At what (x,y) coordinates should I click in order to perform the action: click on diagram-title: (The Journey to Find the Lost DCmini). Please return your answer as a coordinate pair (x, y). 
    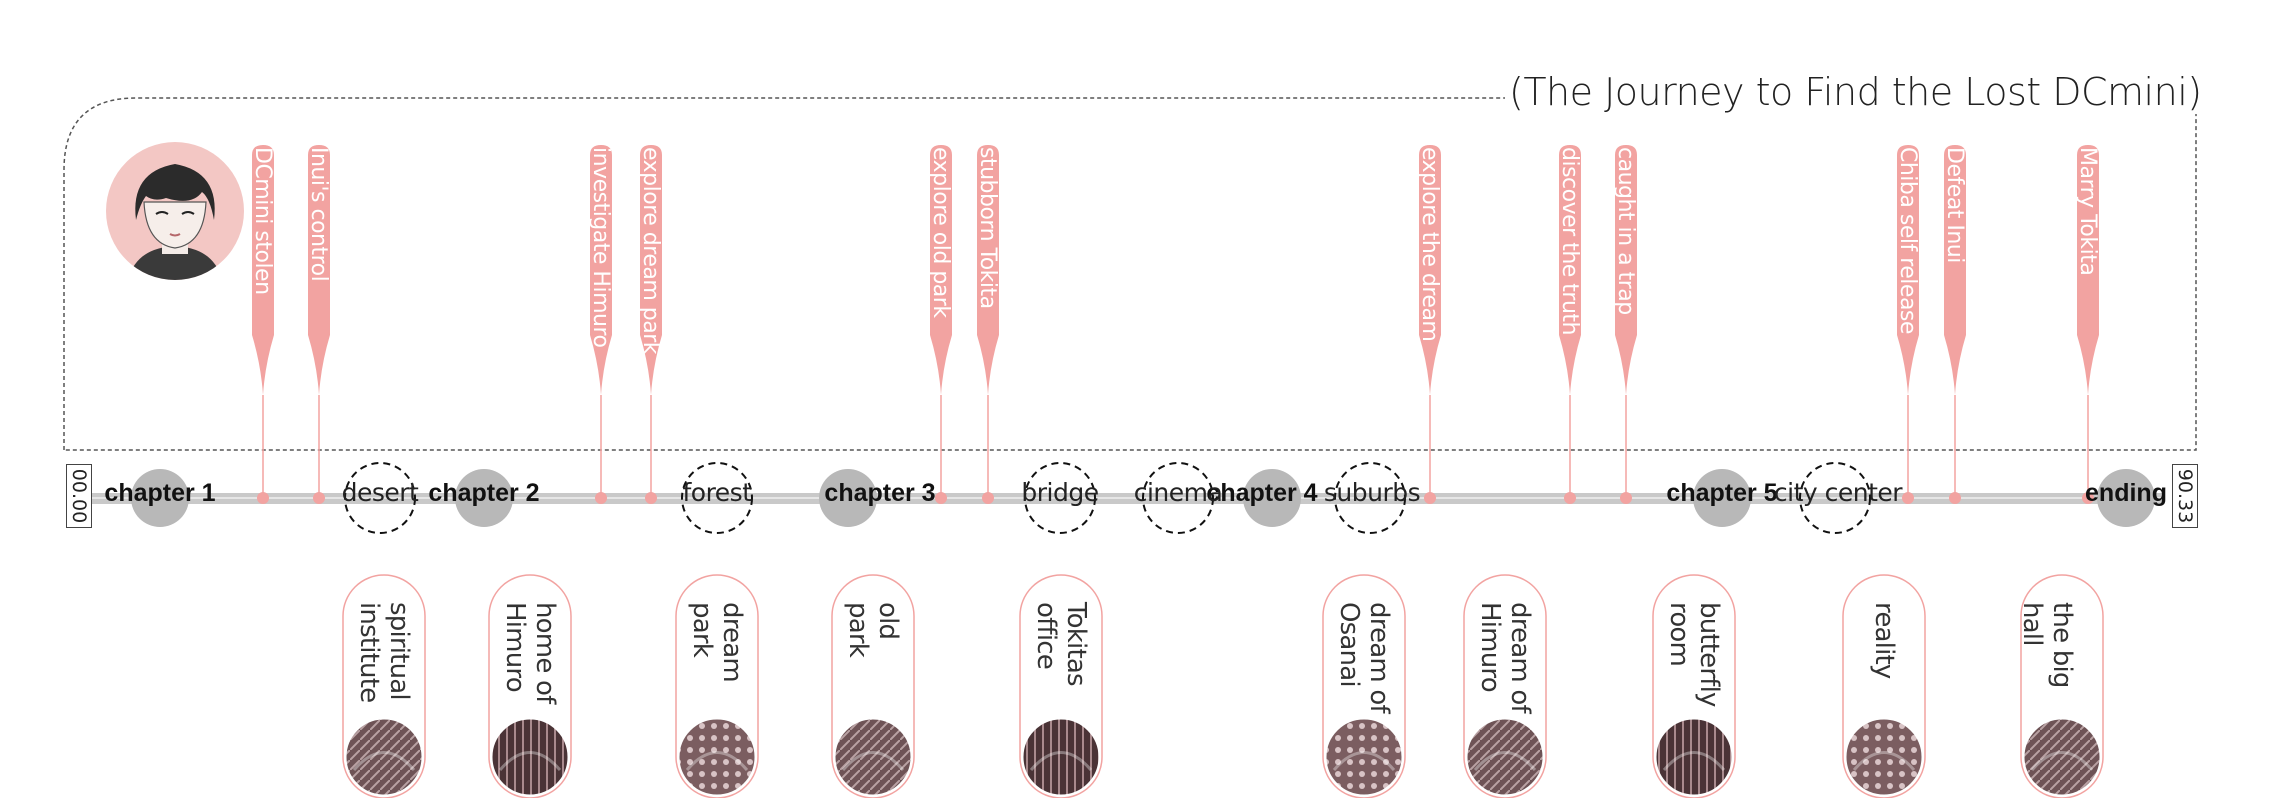
    Looking at the image, I should click on (1855, 92).